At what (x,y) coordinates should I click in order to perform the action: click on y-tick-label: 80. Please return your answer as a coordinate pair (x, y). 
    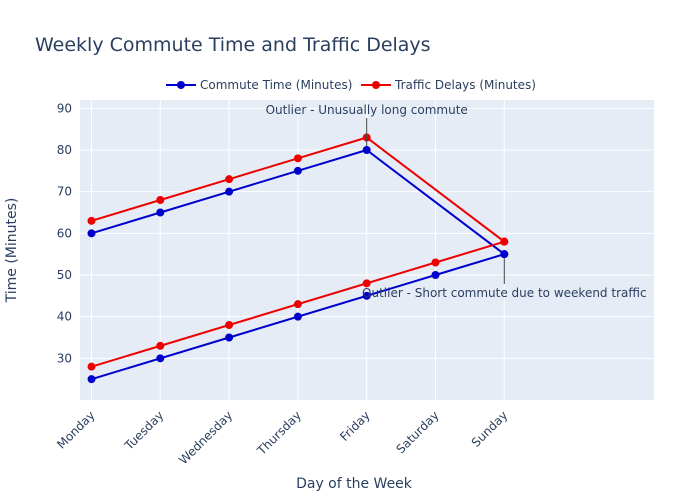
    Looking at the image, I should click on (64, 150).